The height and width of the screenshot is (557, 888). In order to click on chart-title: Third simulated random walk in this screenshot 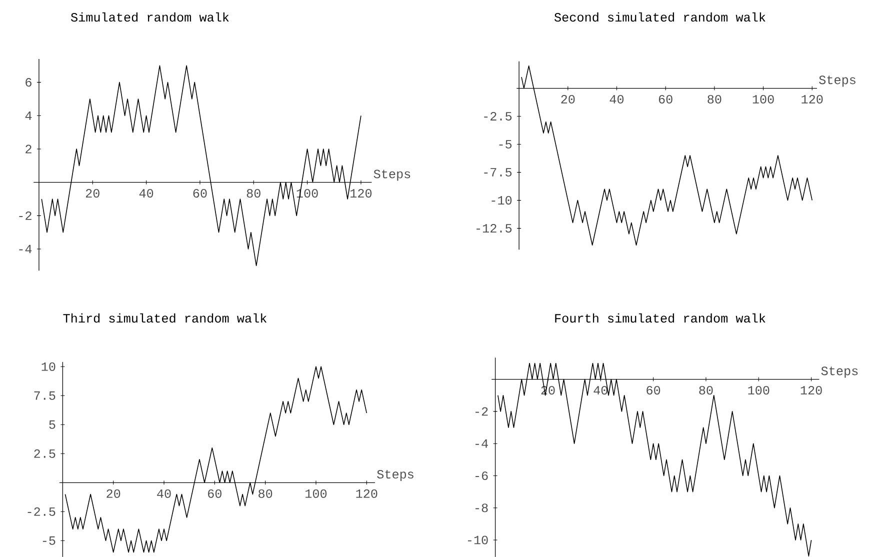, I will do `click(165, 318)`.